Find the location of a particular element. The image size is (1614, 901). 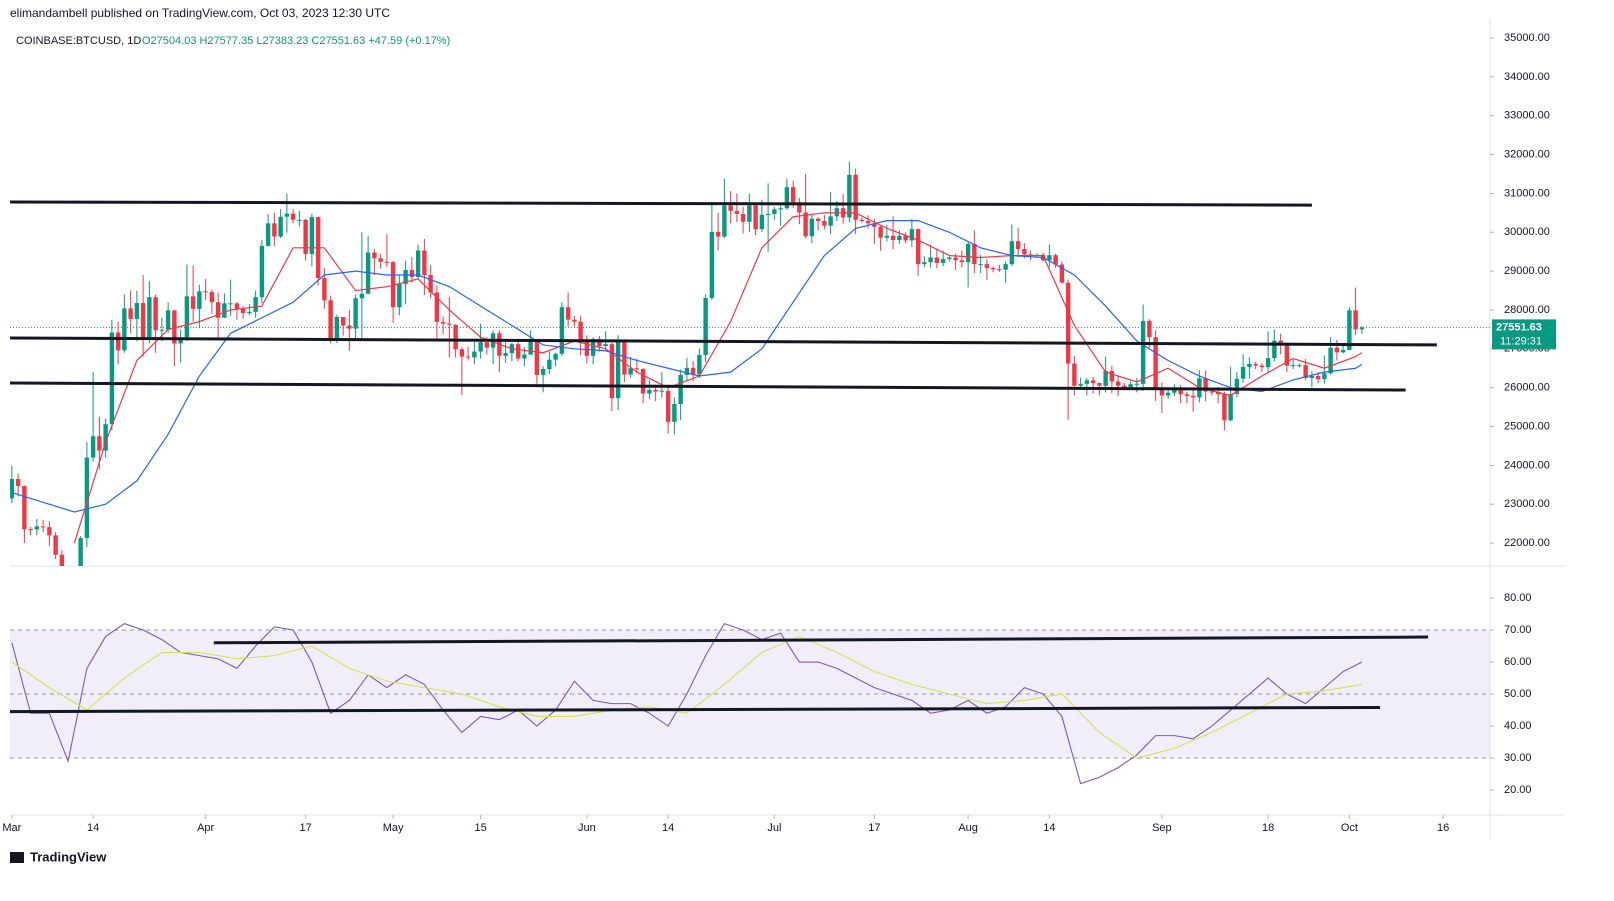

x-tick-label: May is located at coordinates (393, 828).